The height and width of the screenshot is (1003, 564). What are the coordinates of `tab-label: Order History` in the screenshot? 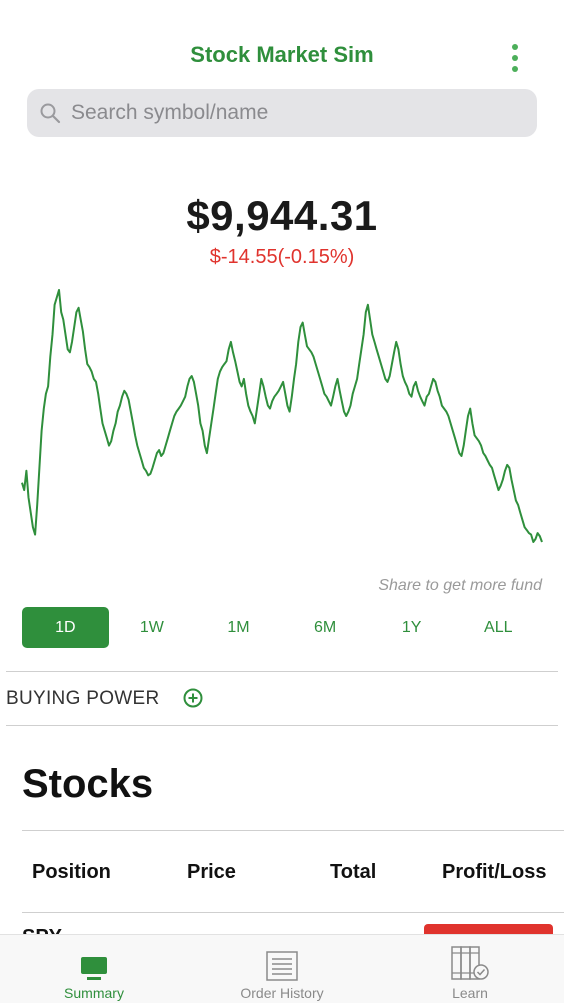 It's located at (282, 993).